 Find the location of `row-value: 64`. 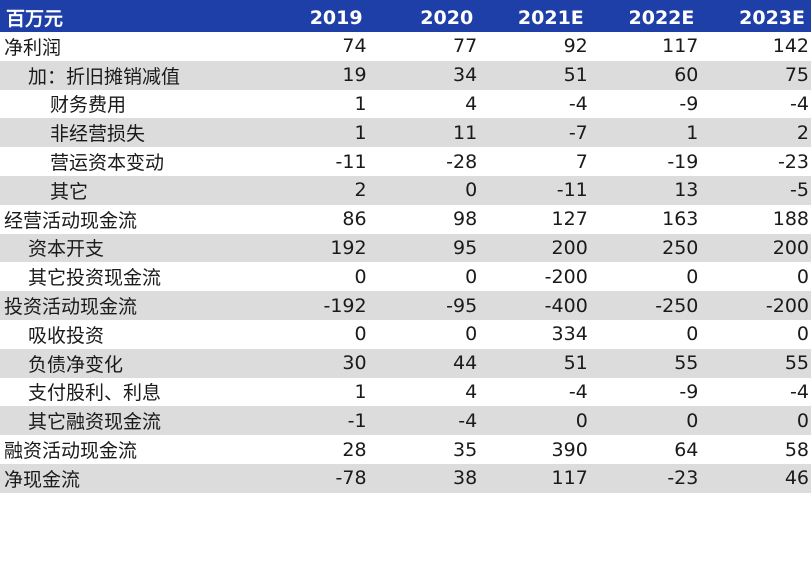

row-value: 64 is located at coordinates (686, 449).